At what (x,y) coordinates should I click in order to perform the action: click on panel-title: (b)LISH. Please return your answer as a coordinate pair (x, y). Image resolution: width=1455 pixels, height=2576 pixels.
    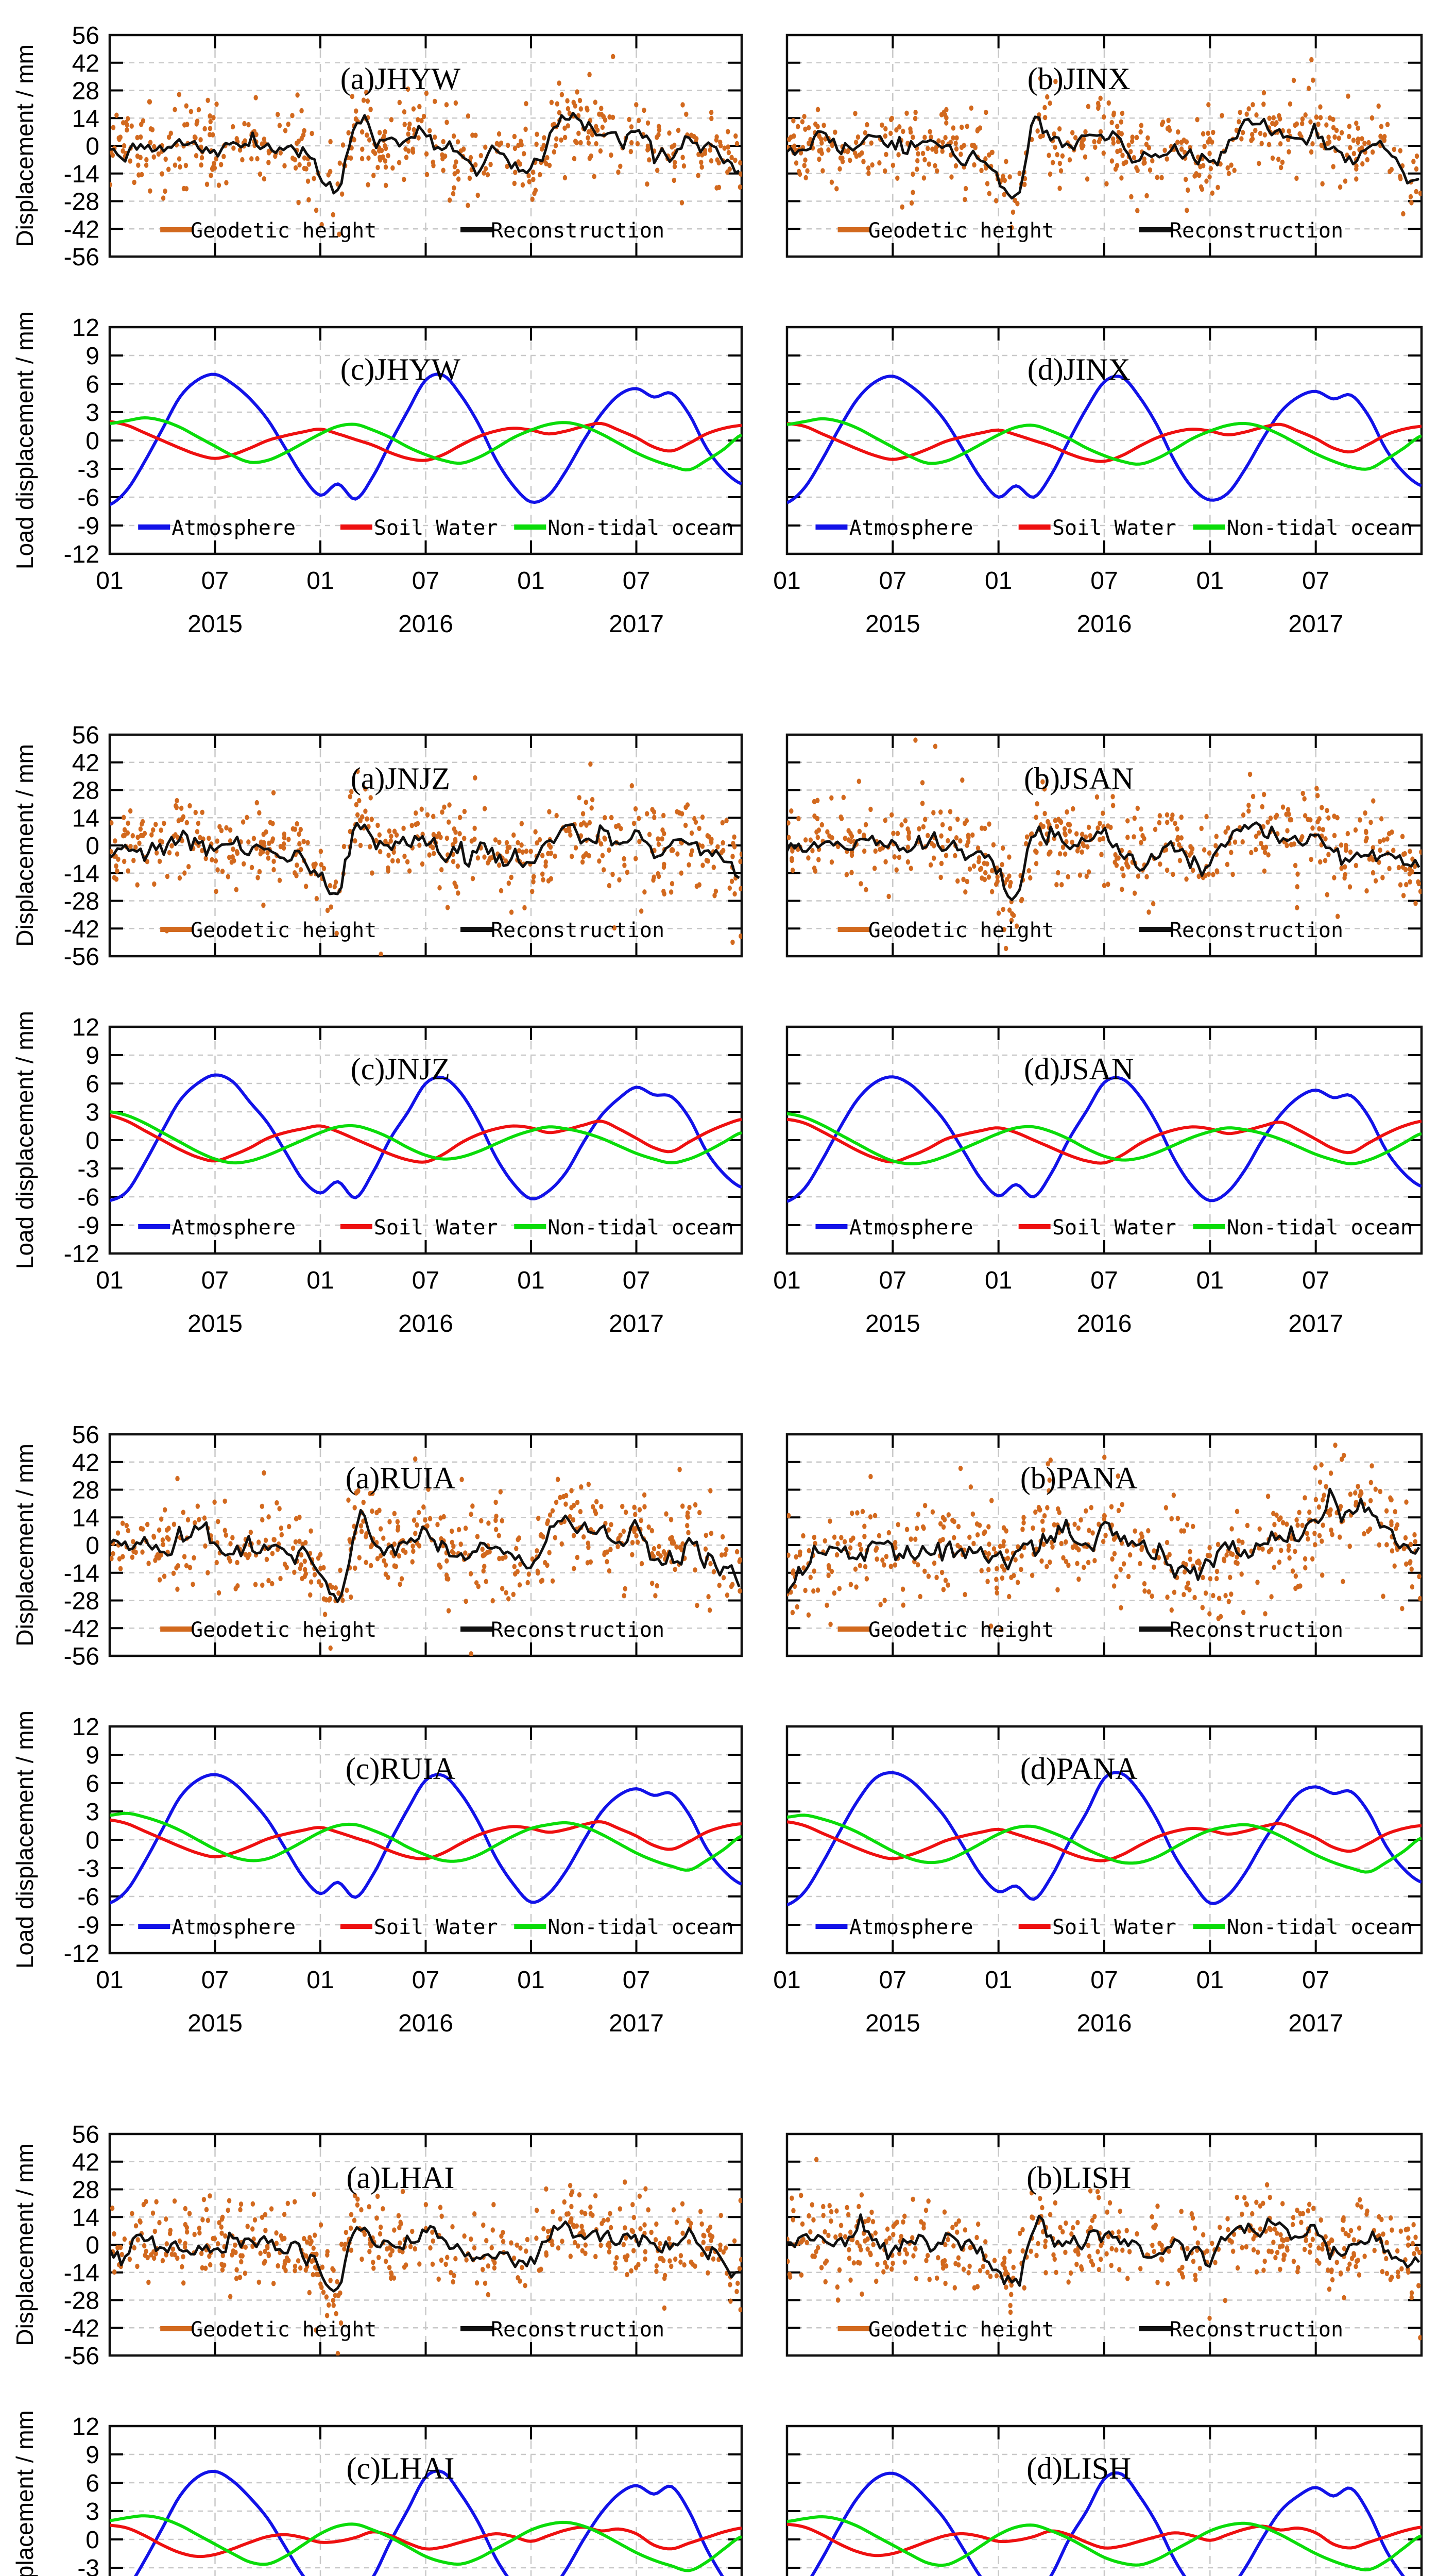
    Looking at the image, I should click on (1078, 2178).